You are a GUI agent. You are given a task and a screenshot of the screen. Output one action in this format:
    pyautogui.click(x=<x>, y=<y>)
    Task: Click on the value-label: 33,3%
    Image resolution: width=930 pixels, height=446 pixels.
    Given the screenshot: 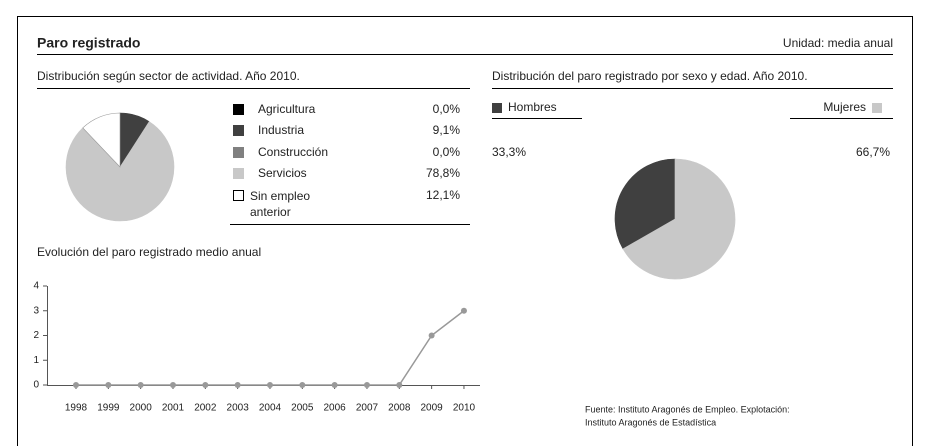 What is the action you would take?
    pyautogui.click(x=509, y=152)
    